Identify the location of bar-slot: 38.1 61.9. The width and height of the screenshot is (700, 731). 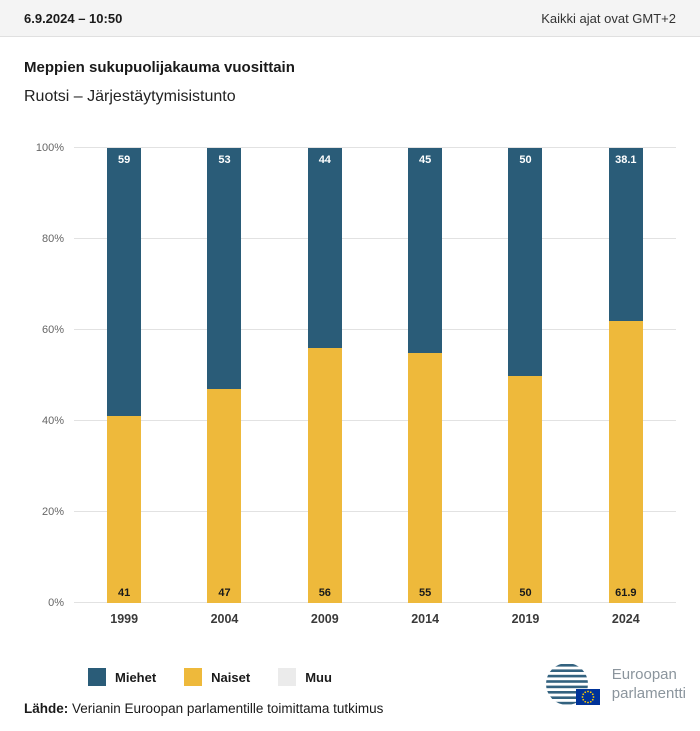
(626, 375).